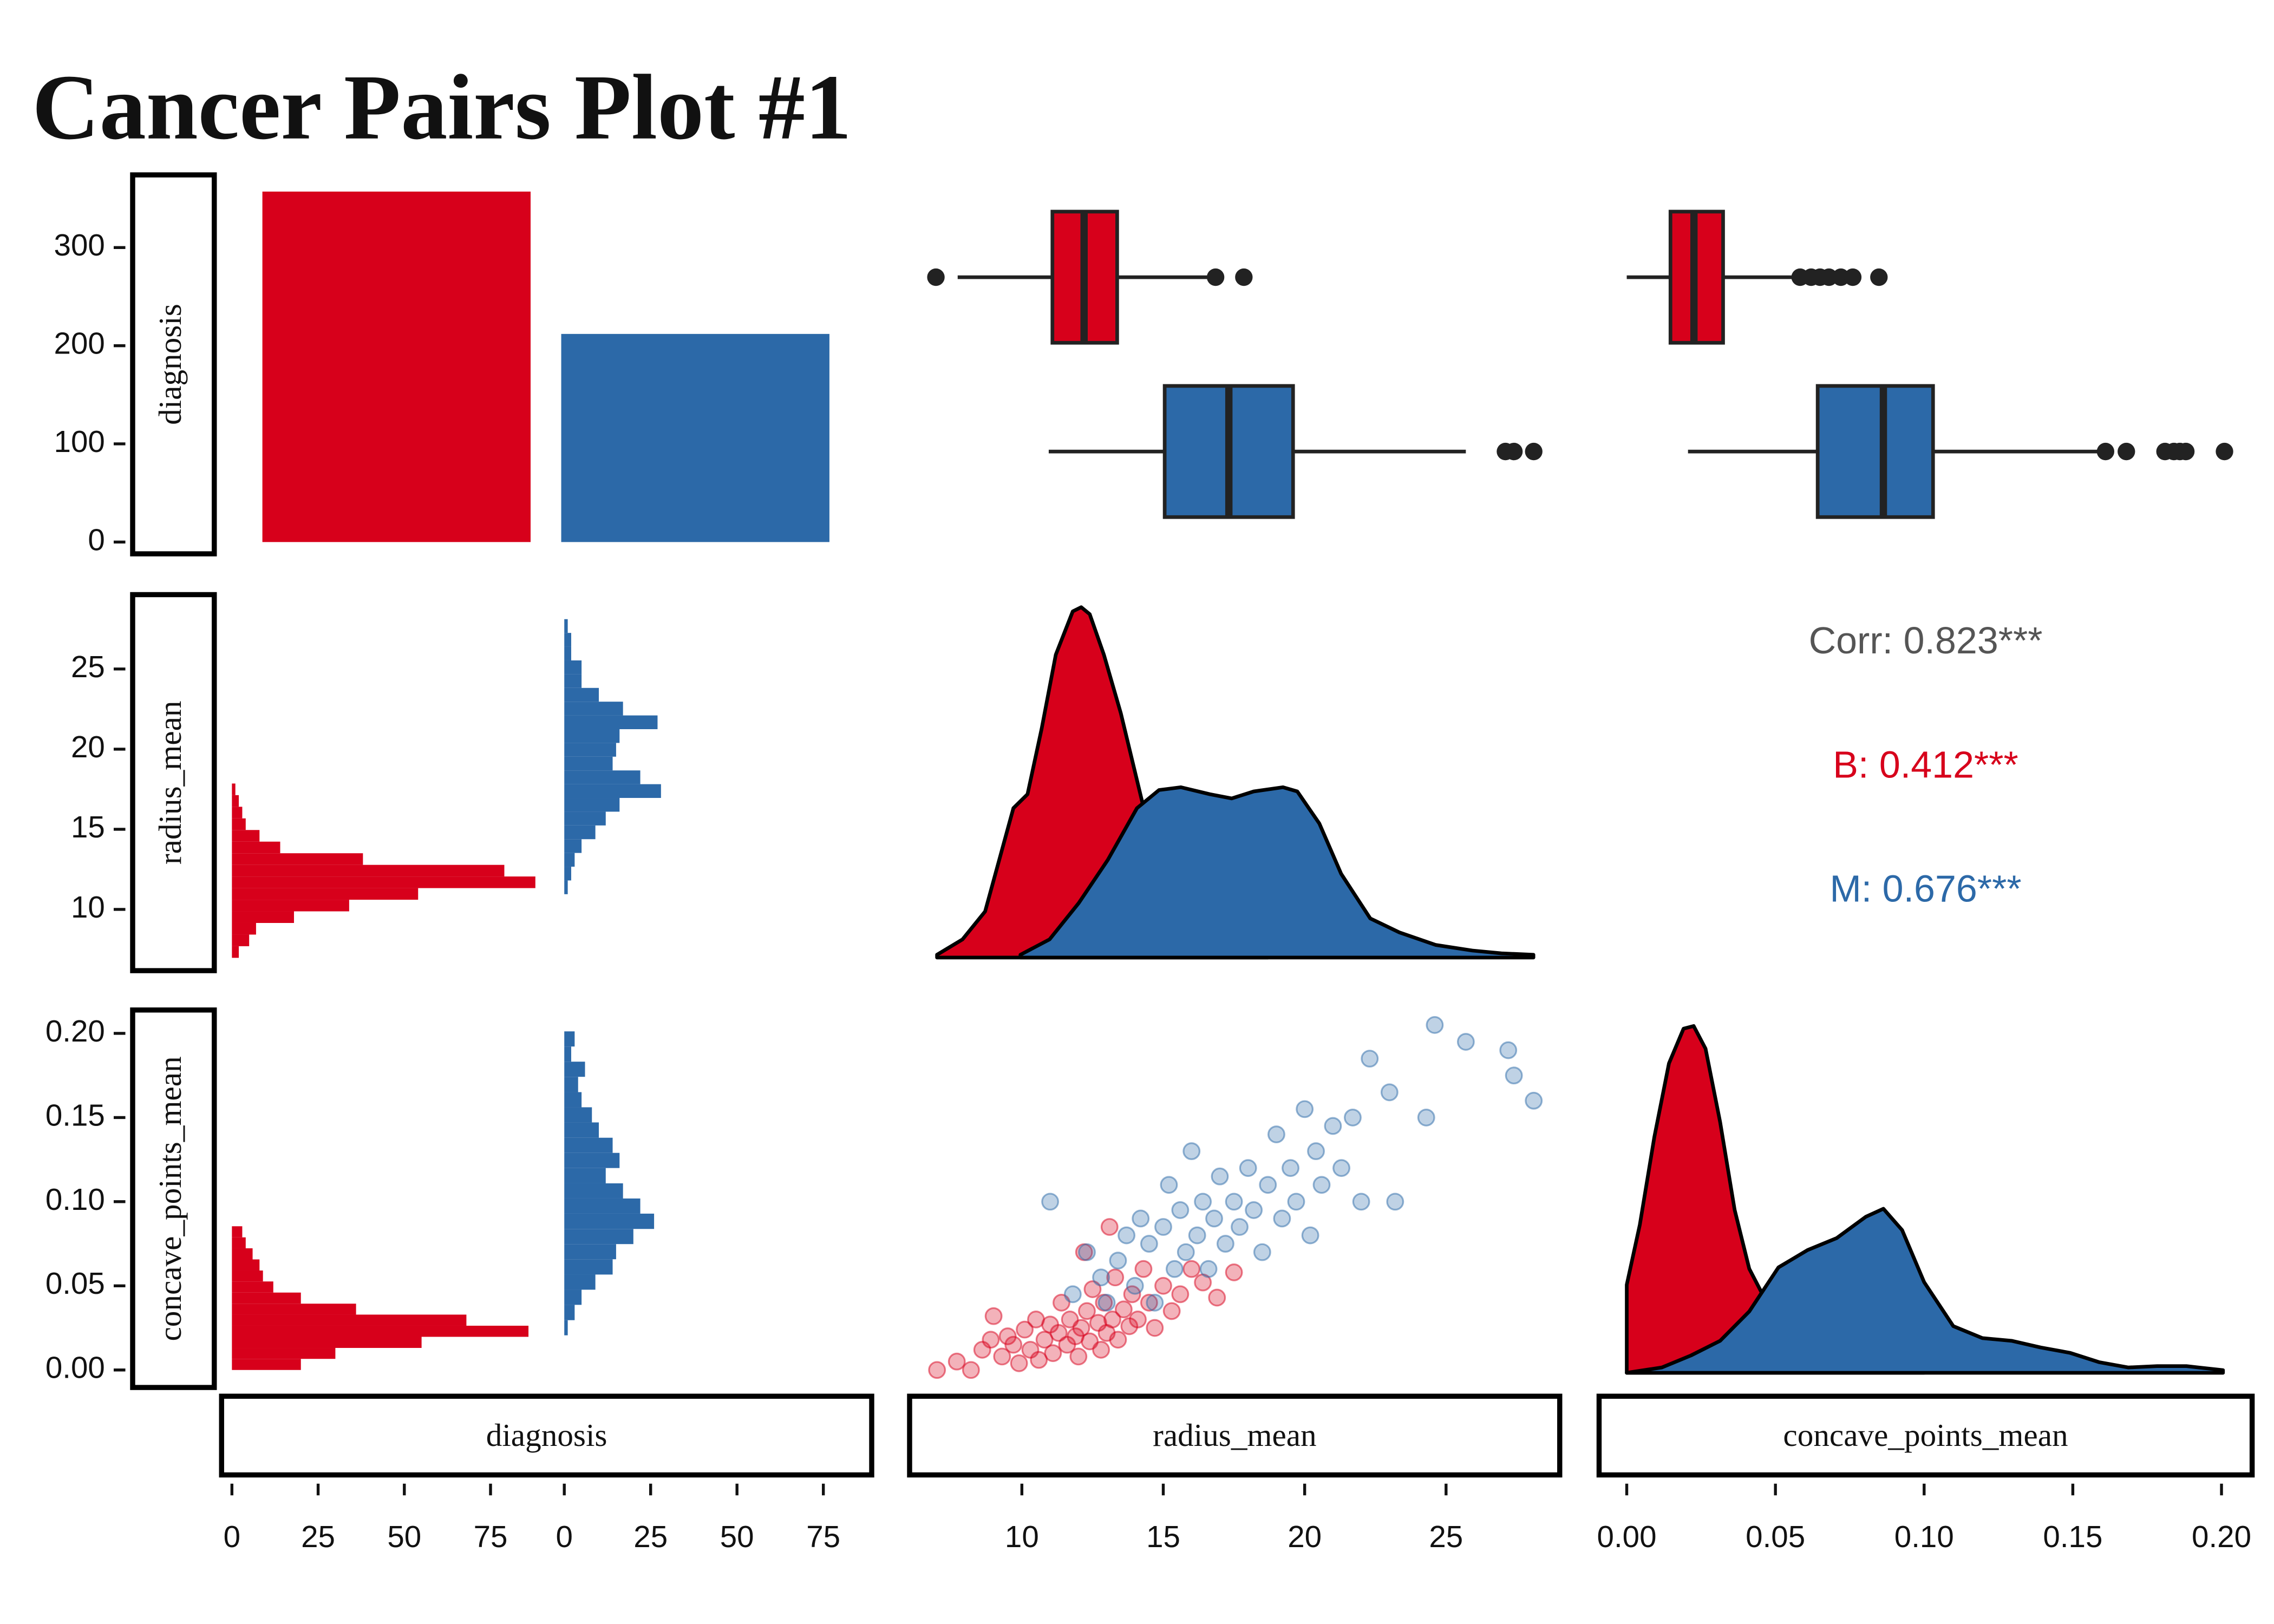 The height and width of the screenshot is (1624, 2274). What do you see at coordinates (170, 1198) in the screenshot?
I see `row-label: concave_points_mean` at bounding box center [170, 1198].